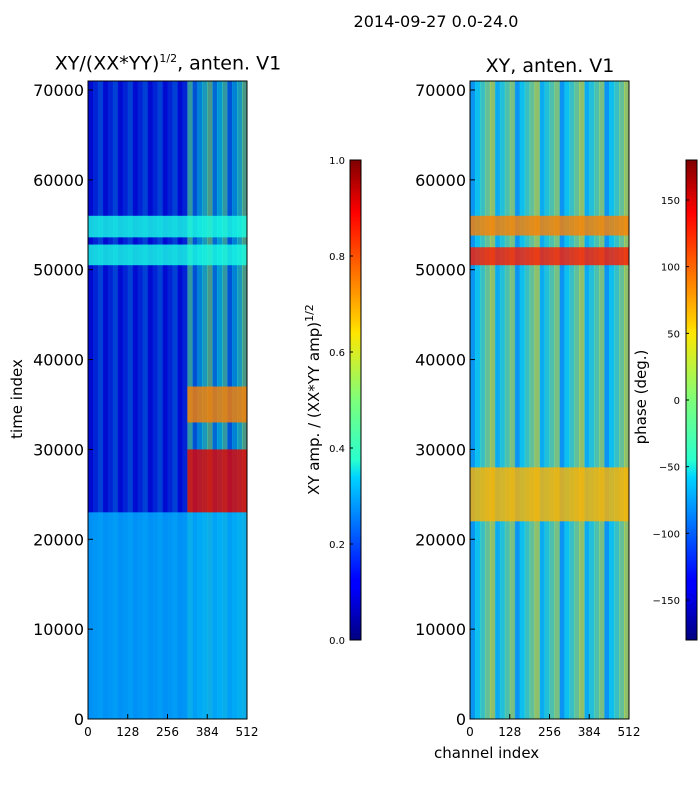 This screenshot has height=800, width=700. I want to click on left-title-sup: 1/2, so click(168, 58).